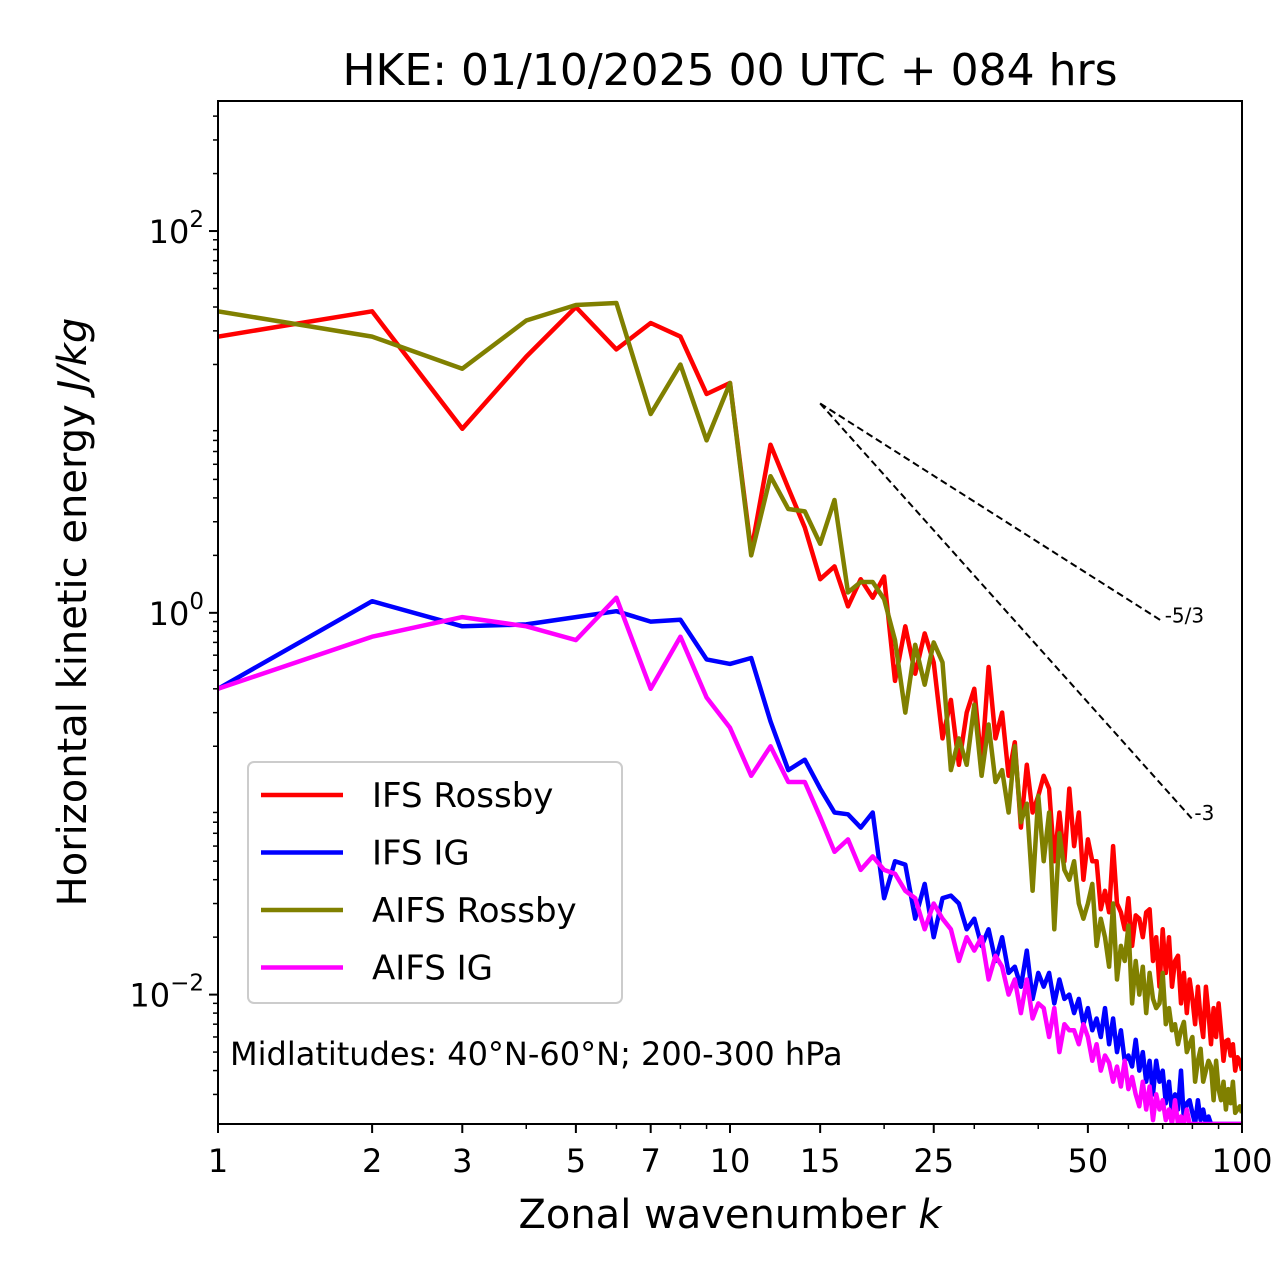 This screenshot has width=1280, height=1288. I want to click on legend-box, so click(435, 882).